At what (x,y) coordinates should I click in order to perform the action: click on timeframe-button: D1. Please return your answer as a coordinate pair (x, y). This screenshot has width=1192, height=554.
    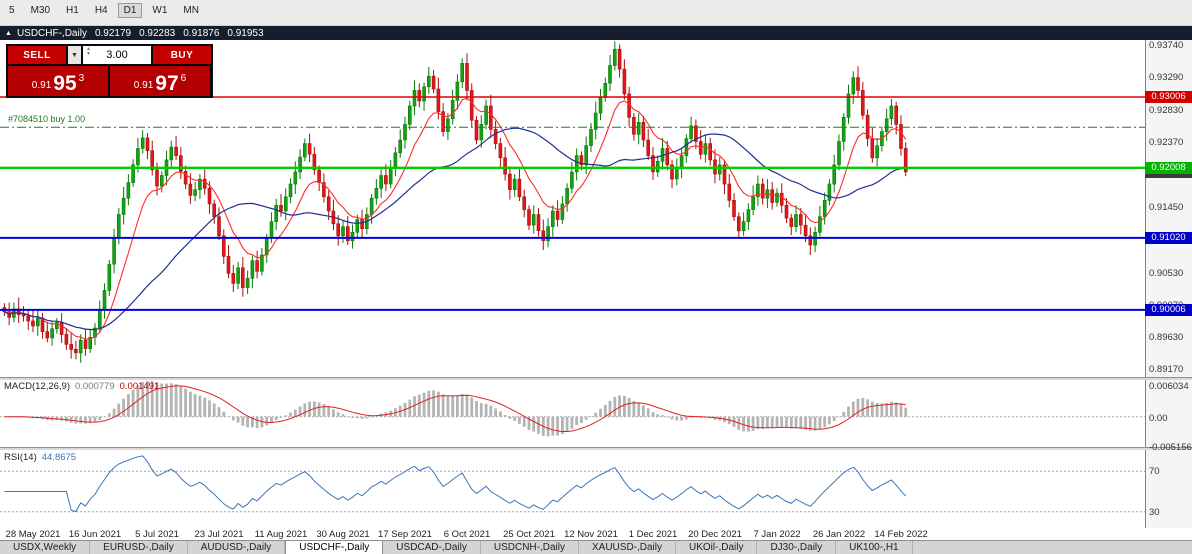
    Looking at the image, I should click on (130, 10).